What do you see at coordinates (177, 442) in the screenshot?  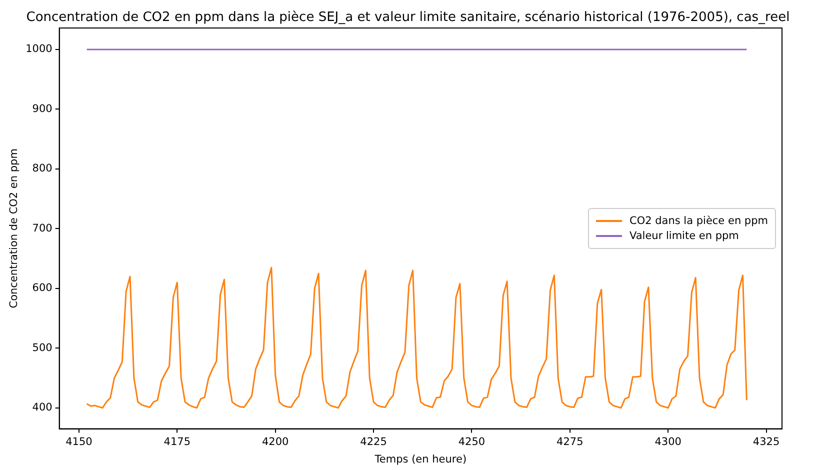 I see `x-tick-label: 4175` at bounding box center [177, 442].